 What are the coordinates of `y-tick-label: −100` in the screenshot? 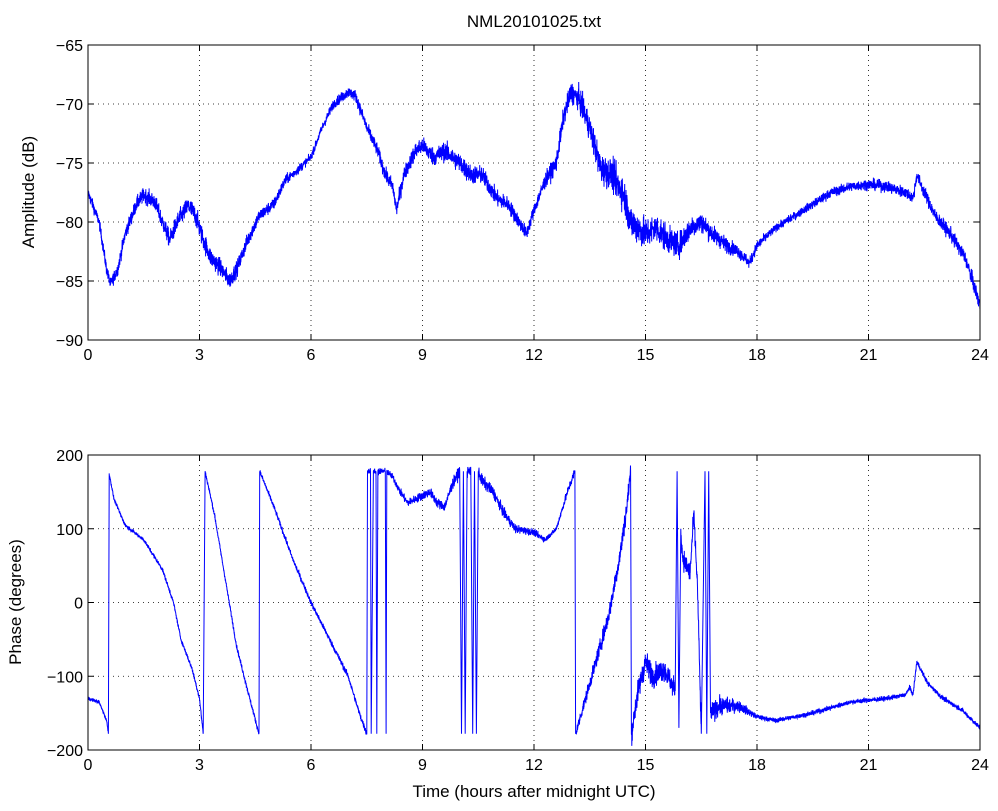 It's located at (65, 677).